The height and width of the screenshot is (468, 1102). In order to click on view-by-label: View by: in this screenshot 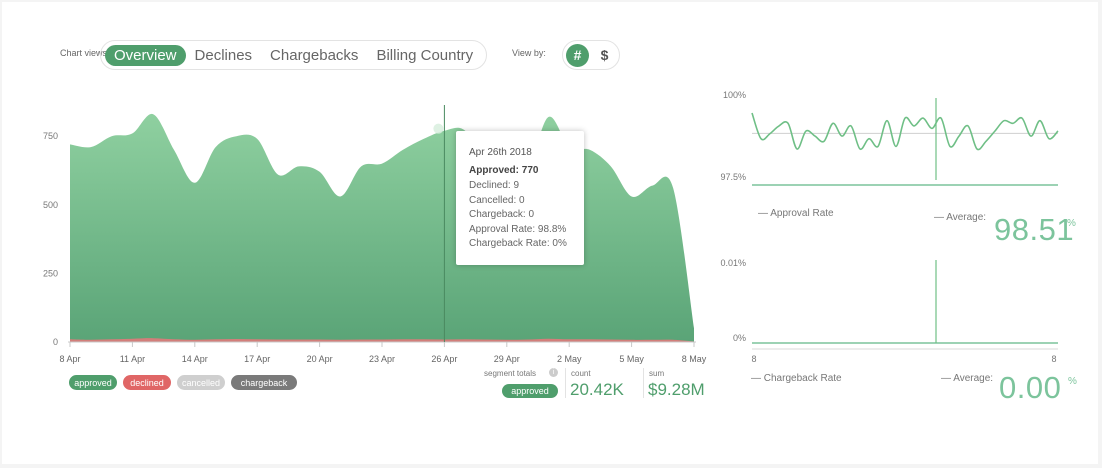, I will do `click(529, 53)`.